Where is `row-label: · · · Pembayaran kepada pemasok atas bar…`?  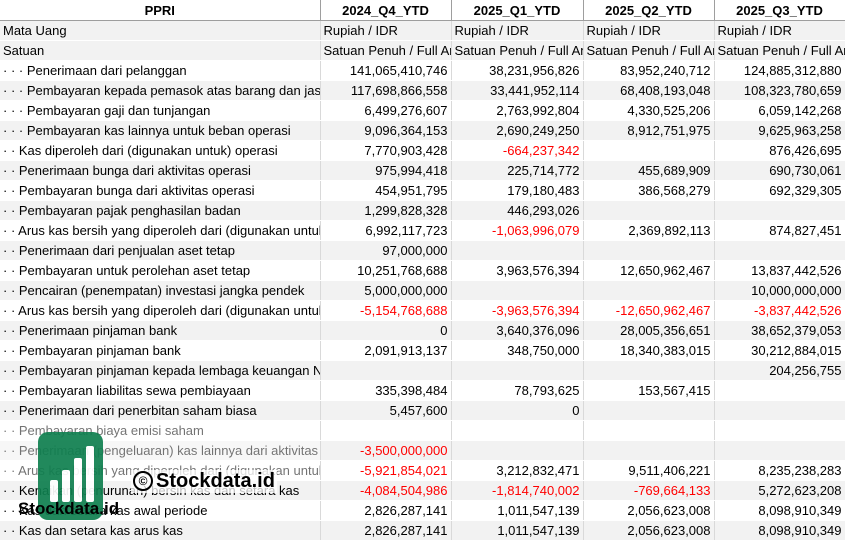 row-label: · · · Pembayaran kepada pemasok atas bar… is located at coordinates (160, 90).